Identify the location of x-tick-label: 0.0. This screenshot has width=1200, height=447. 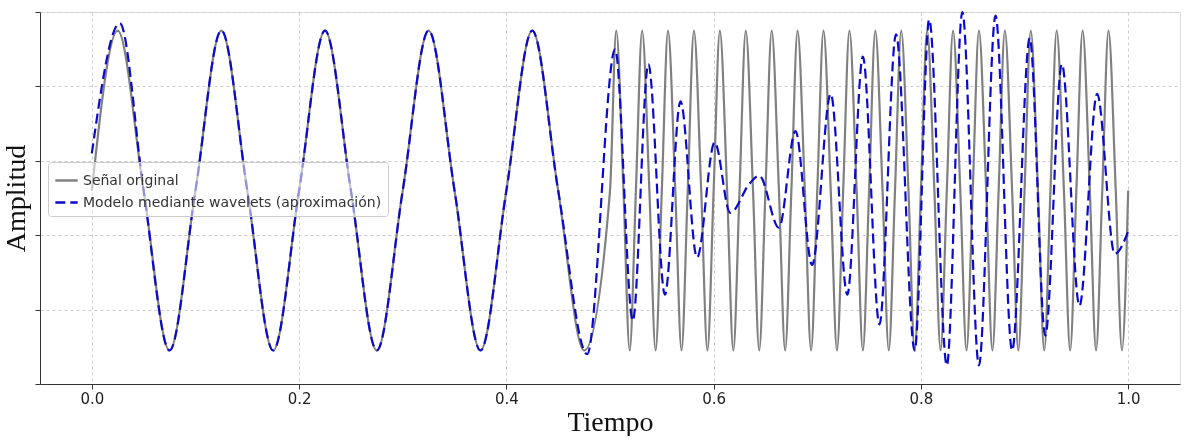
(92, 398).